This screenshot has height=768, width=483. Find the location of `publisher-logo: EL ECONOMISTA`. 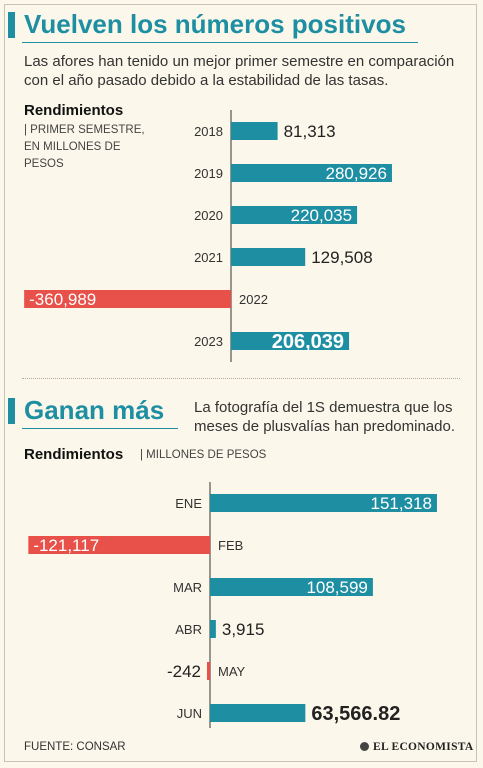

publisher-logo: EL ECONOMISTA is located at coordinates (417, 747).